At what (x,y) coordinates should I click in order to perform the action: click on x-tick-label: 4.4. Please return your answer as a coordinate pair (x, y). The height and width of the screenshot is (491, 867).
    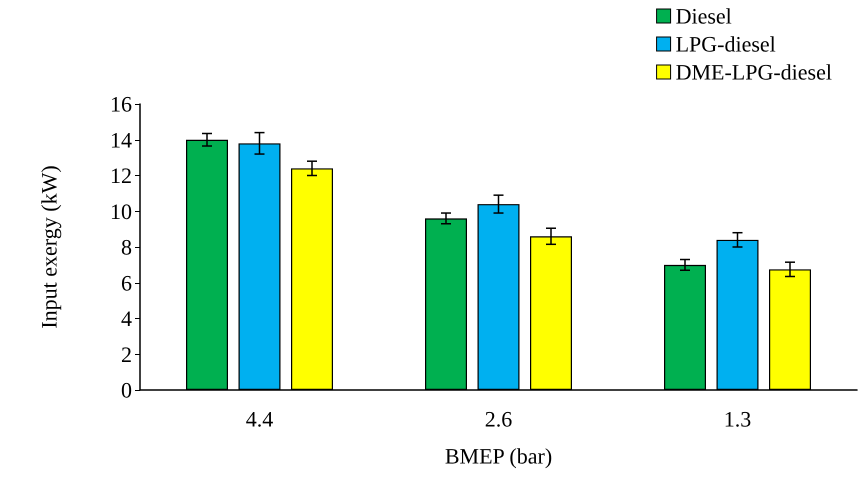
    Looking at the image, I should click on (260, 419).